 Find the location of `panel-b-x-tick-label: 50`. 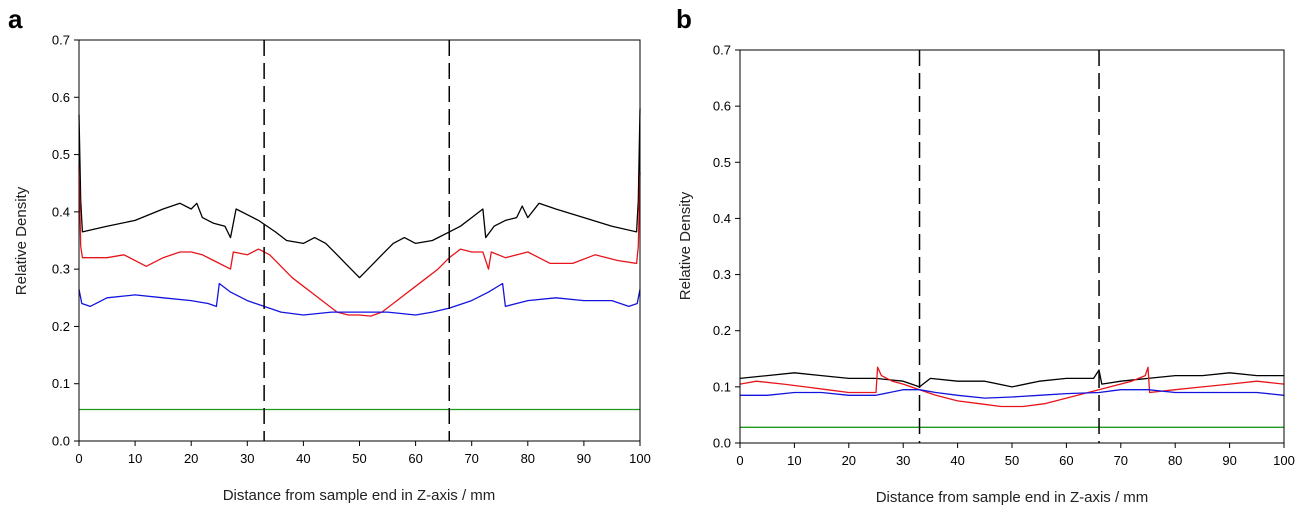

panel-b-x-tick-label: 50 is located at coordinates (1012, 460).